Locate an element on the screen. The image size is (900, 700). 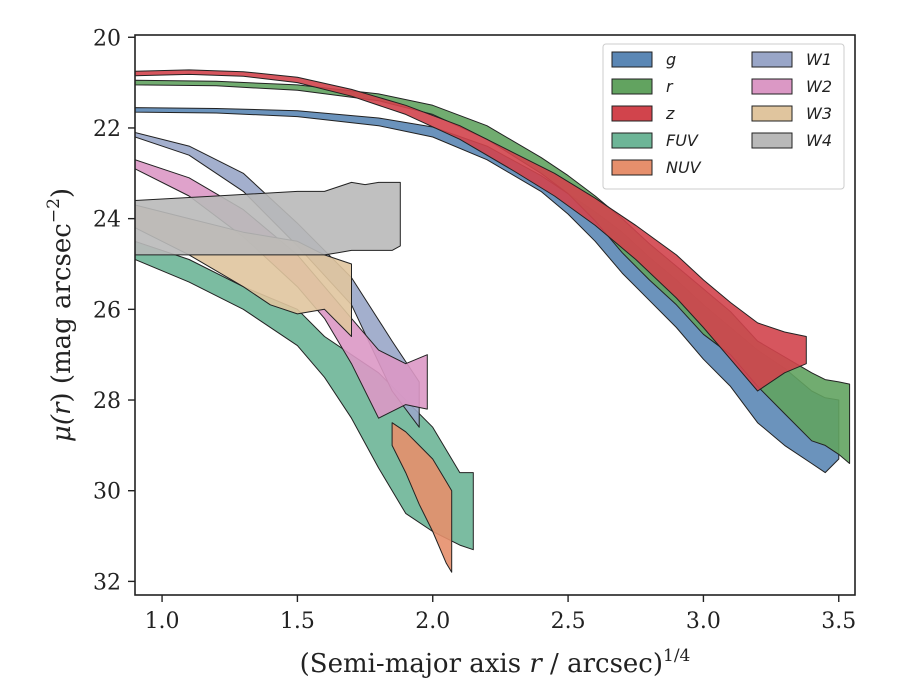
legend-swatch-nuv is located at coordinates (632, 167).